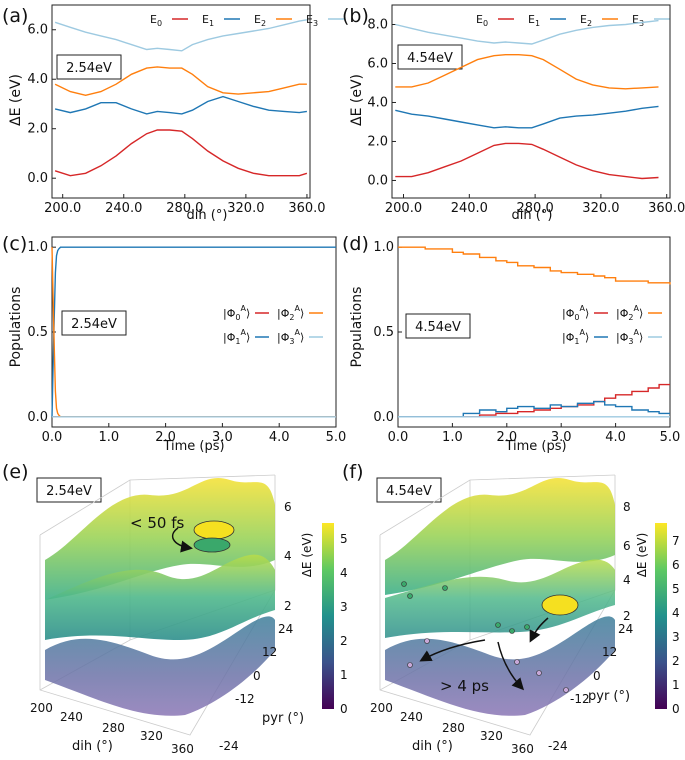 This screenshot has width=685, height=760. Describe the element at coordinates (307, 555) in the screenshot. I see `z-label-e: ΔE (eV)` at that location.